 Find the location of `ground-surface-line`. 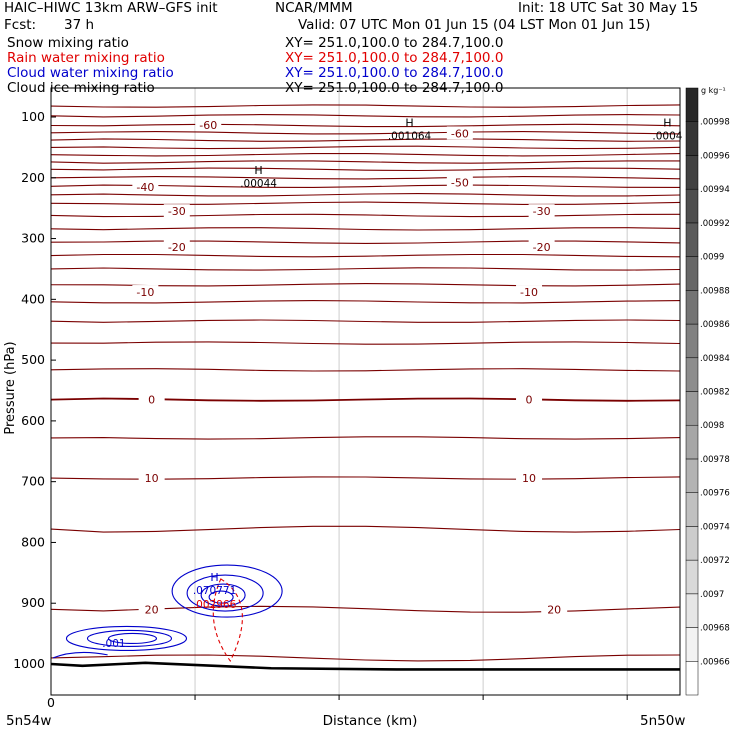

ground-surface-line is located at coordinates (365, 666).